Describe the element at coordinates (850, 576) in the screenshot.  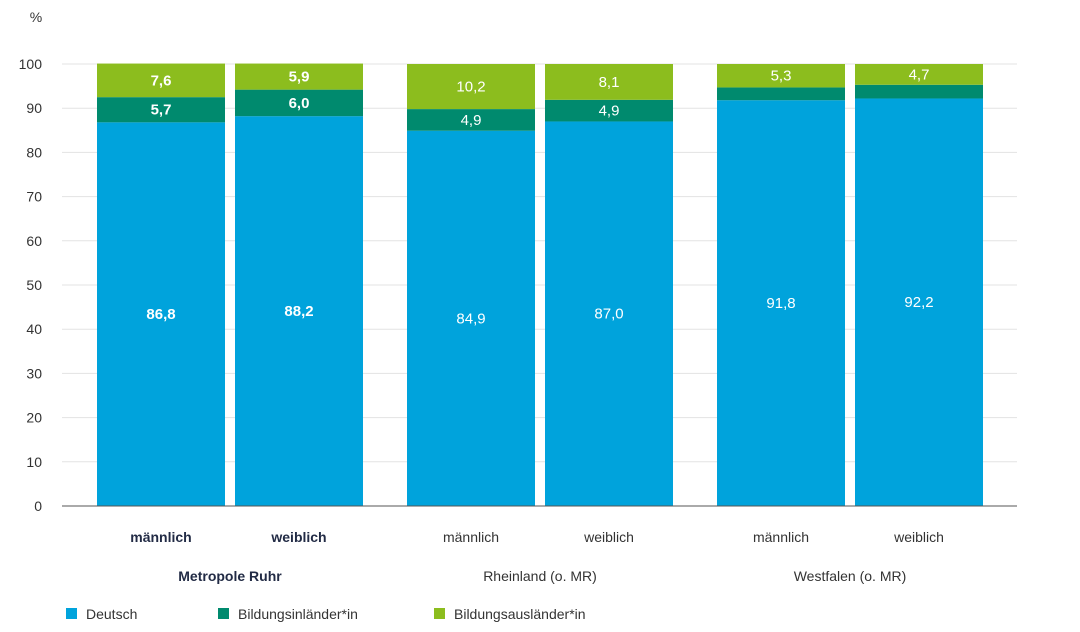
I see `group-label: Westfalen (o. MR)` at that location.